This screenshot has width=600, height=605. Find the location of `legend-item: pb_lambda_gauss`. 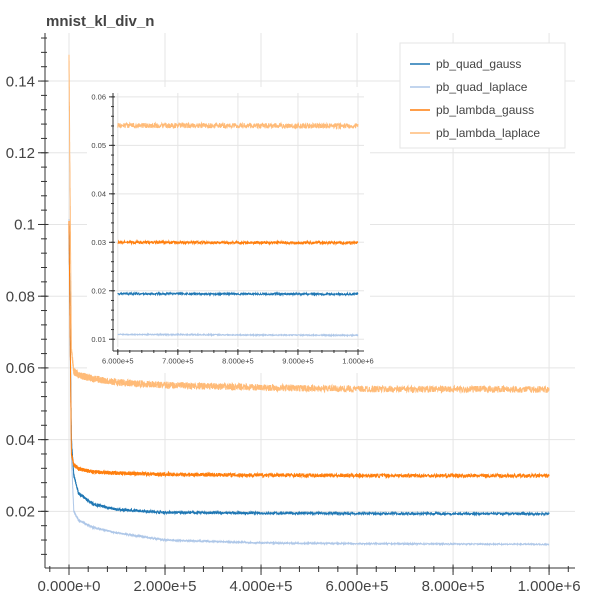

legend-item: pb_lambda_gauss is located at coordinates (472, 110).